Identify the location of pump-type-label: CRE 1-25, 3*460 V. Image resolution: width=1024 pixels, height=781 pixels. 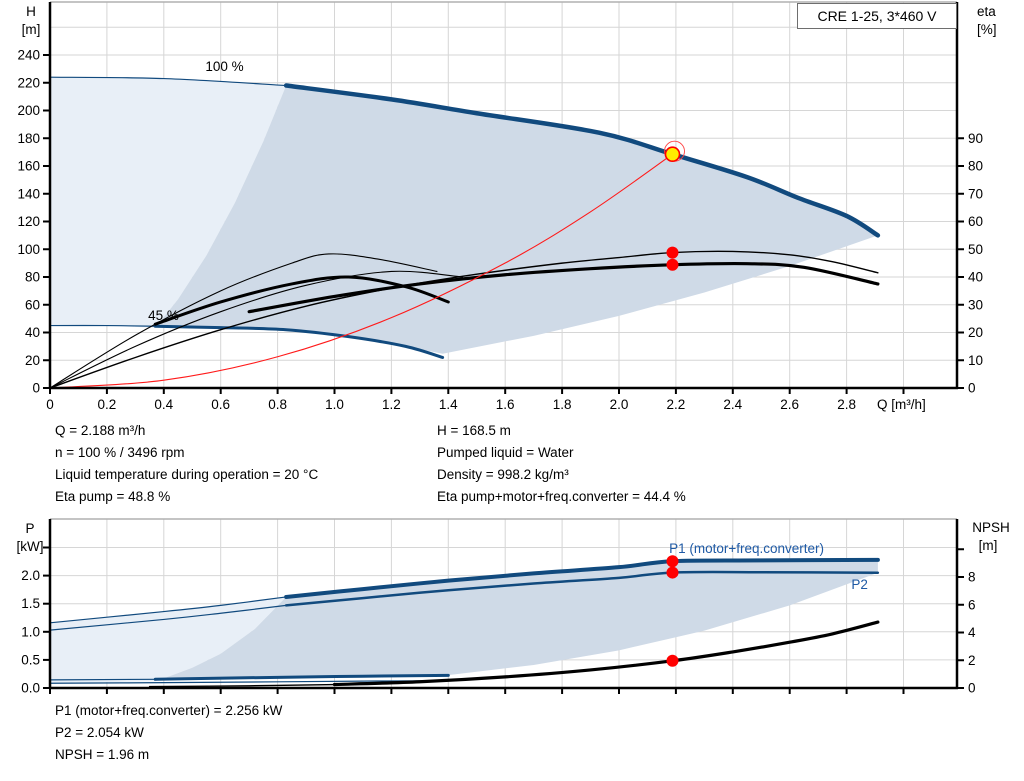
(877, 16).